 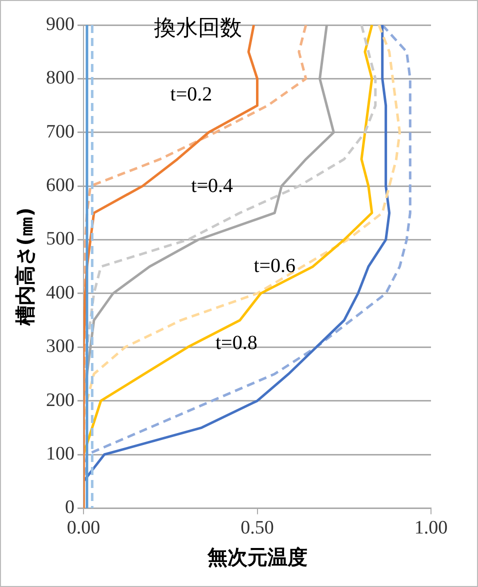 What do you see at coordinates (83, 528) in the screenshot?
I see `x-tick-label: 0.00` at bounding box center [83, 528].